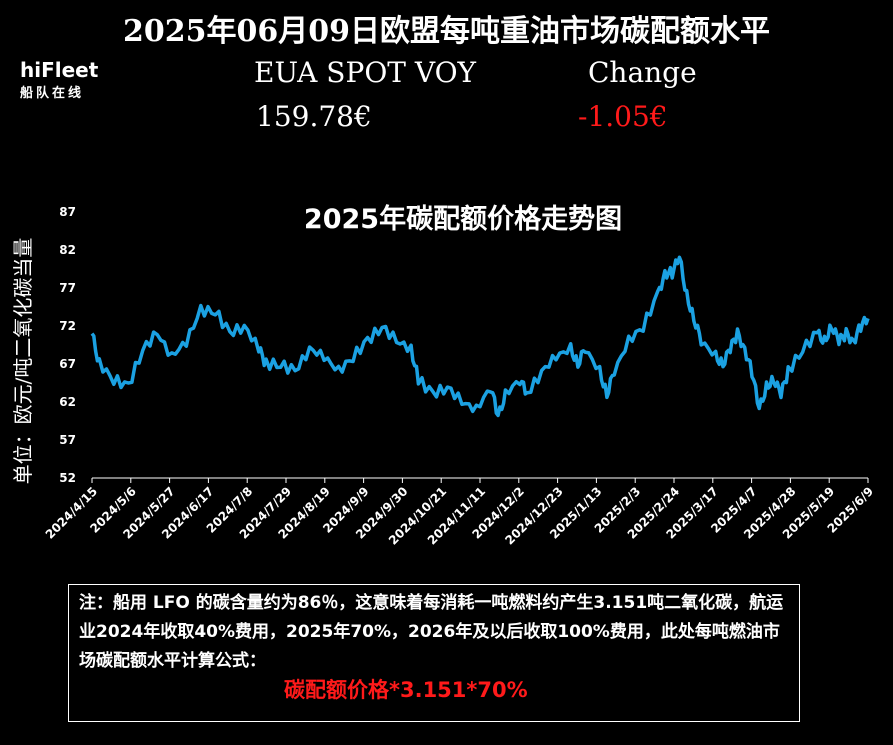 The image size is (893, 745). Describe the element at coordinates (623, 116) in the screenshot. I see `change-value: -1.05€` at that location.